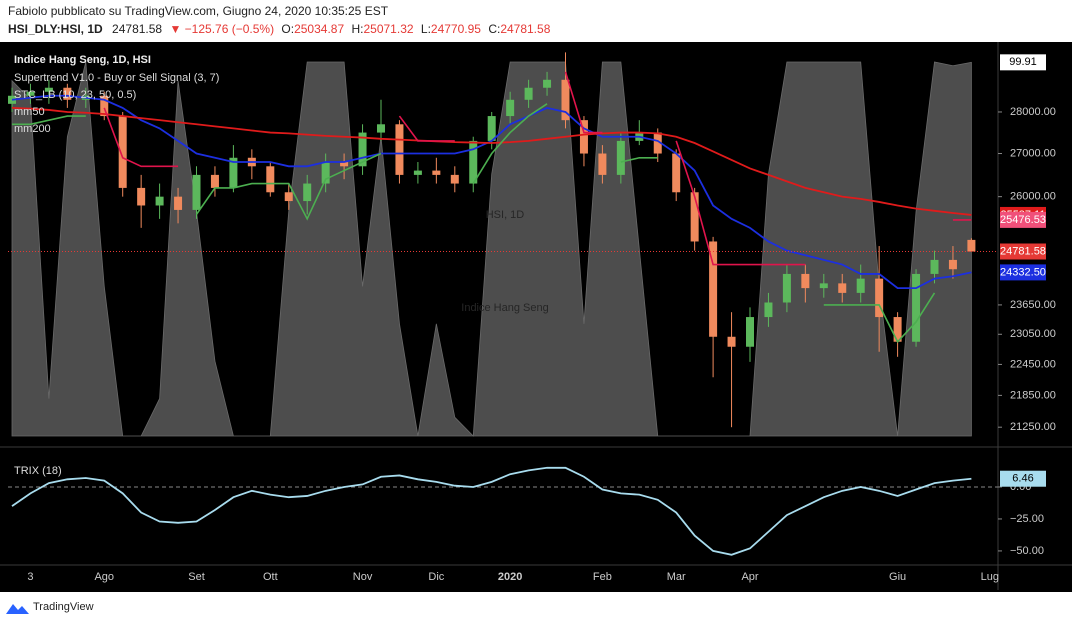 The width and height of the screenshot is (1072, 626). Describe the element at coordinates (270, 577) in the screenshot. I see `x-tick-label: Ott` at that location.